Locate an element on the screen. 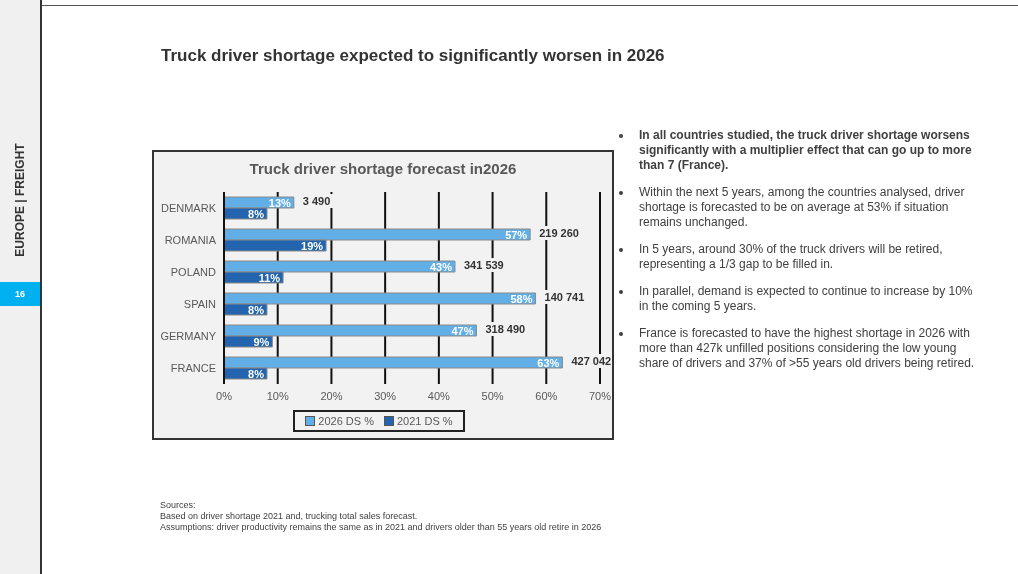 This screenshot has width=1018, height=574. legend-label: 2026 DS % is located at coordinates (345, 421).